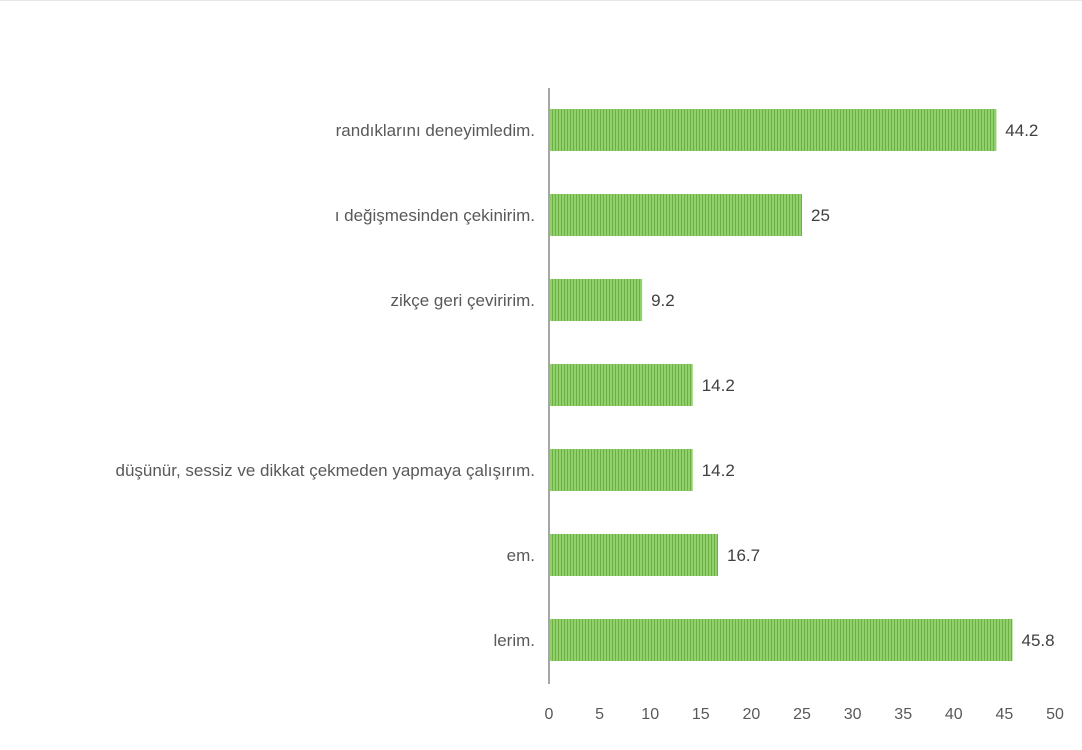 The width and height of the screenshot is (1082, 750). I want to click on category-label-3: zikçe geri çeviririm., so click(462, 300).